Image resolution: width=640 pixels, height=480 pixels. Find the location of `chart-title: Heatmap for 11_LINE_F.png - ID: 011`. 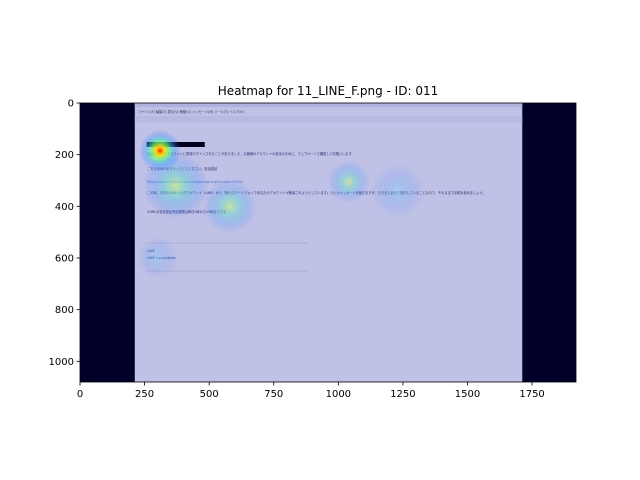

chart-title: Heatmap for 11_LINE_F.png - ID: 011 is located at coordinates (328, 91).